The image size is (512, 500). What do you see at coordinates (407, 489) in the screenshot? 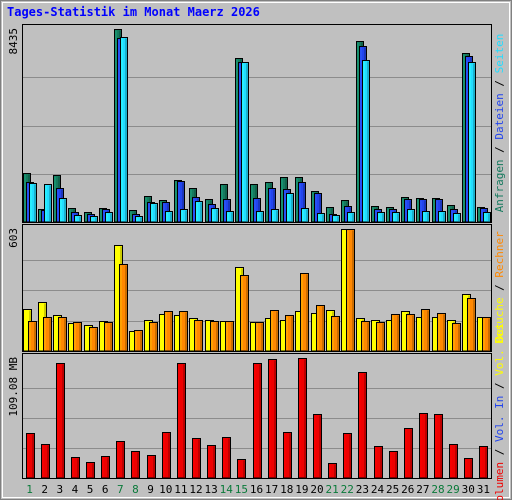
I see `day-label-26: 26` at bounding box center [407, 489].